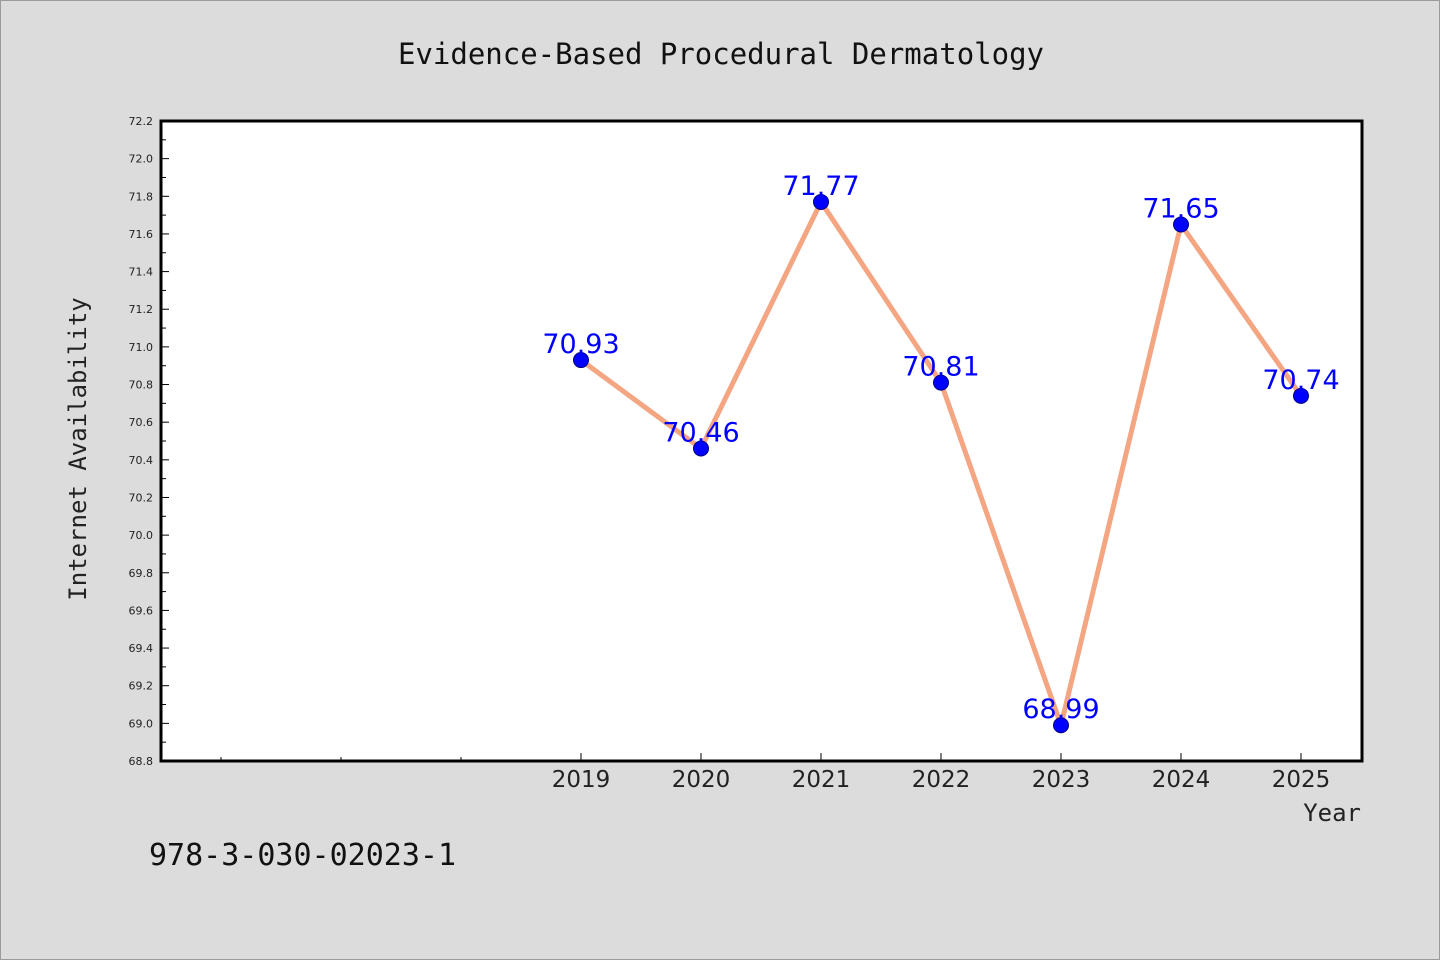 The height and width of the screenshot is (960, 1440). Describe the element at coordinates (141, 272) in the screenshot. I see `y-tick-label: 71.4` at that location.